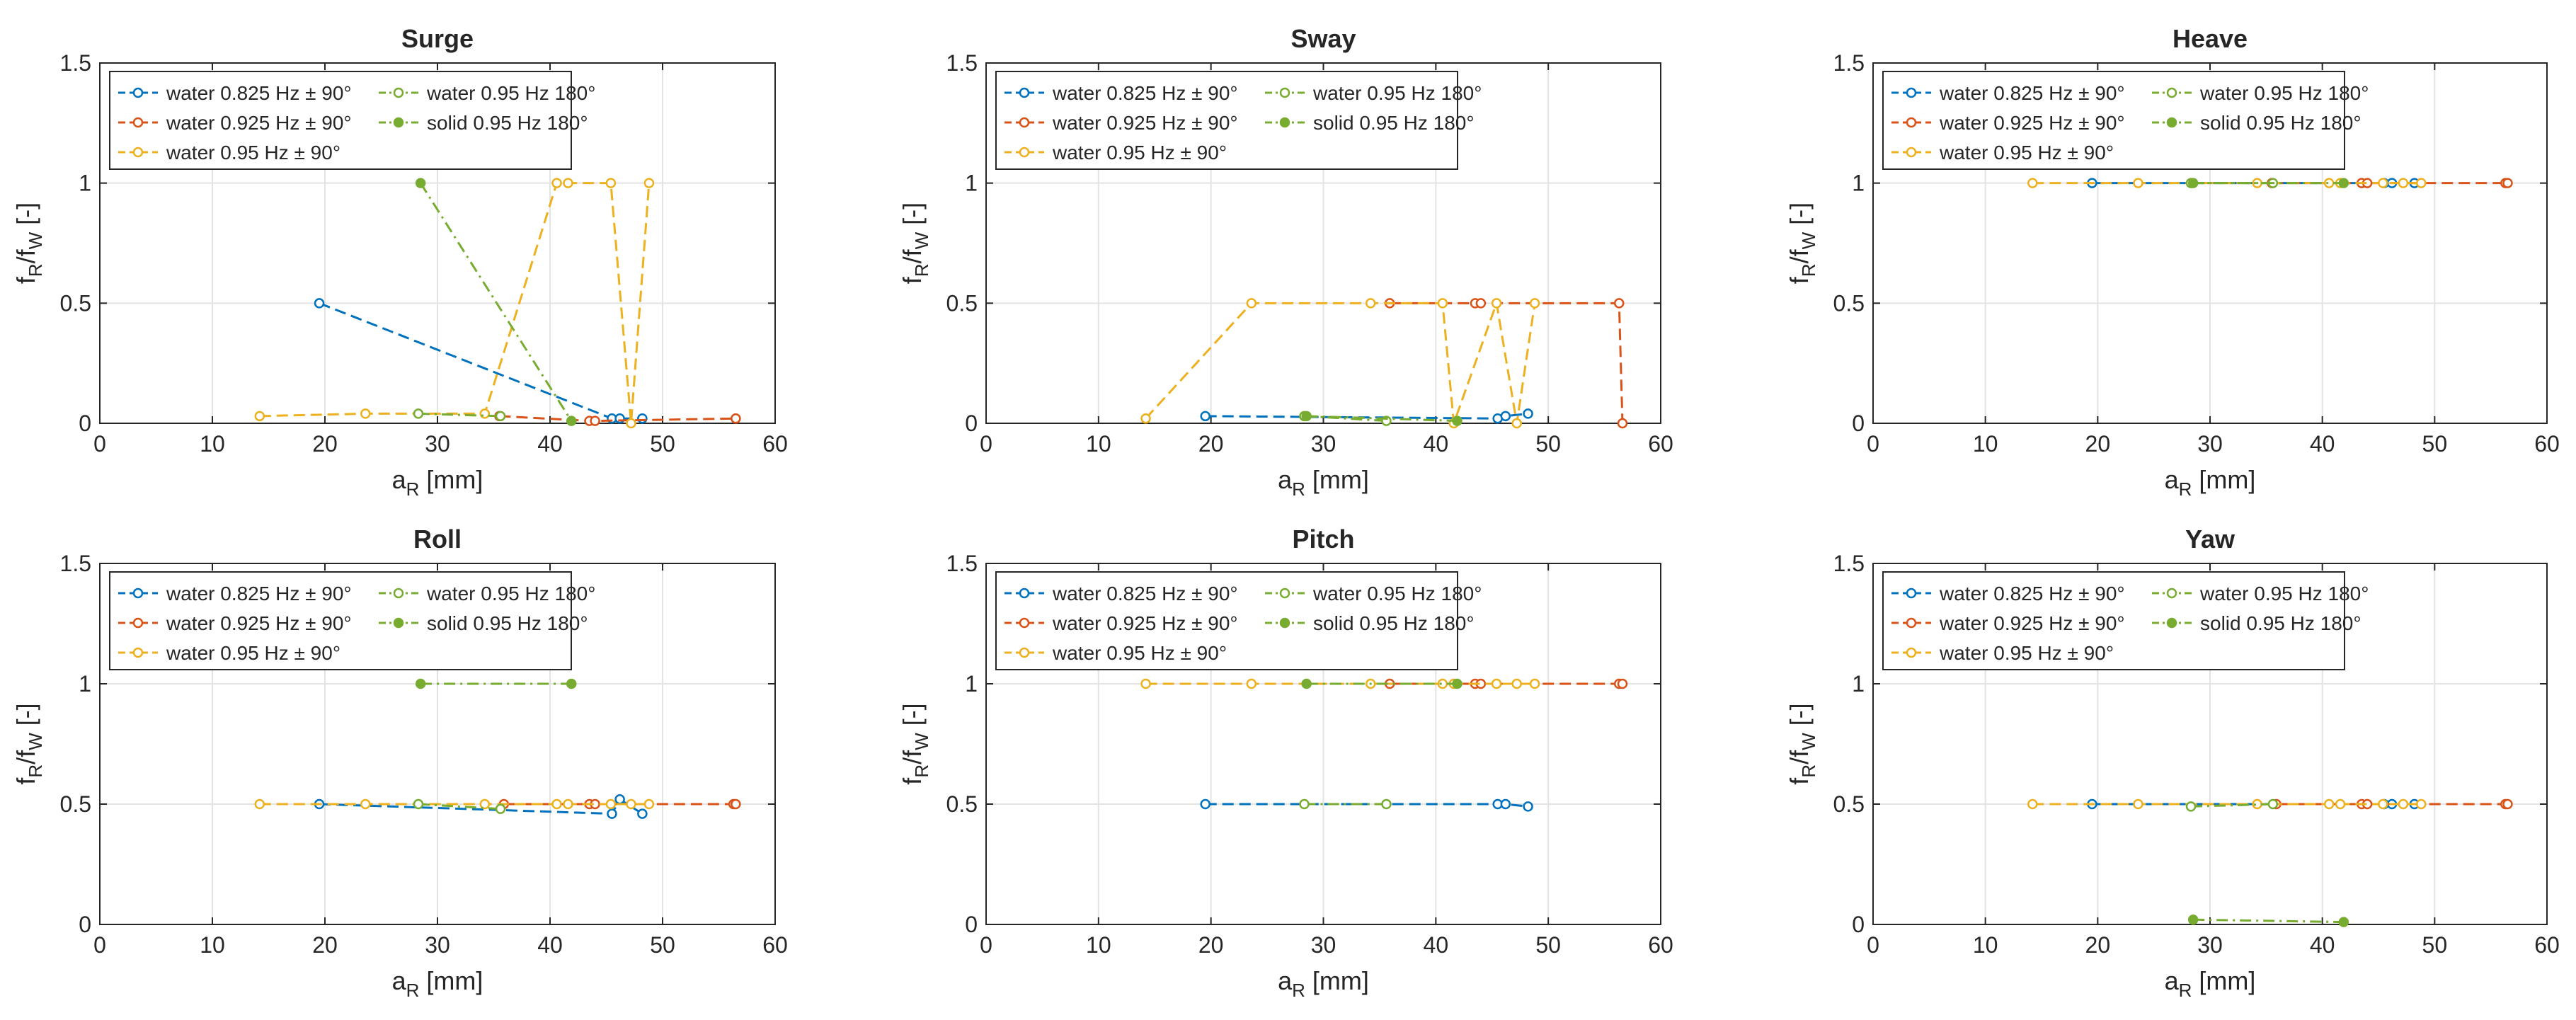 This screenshot has height=1020, width=2576. Describe the element at coordinates (1121, 93) in the screenshot. I see `legend-item: water 0.825 Hz ± 90°` at that location.